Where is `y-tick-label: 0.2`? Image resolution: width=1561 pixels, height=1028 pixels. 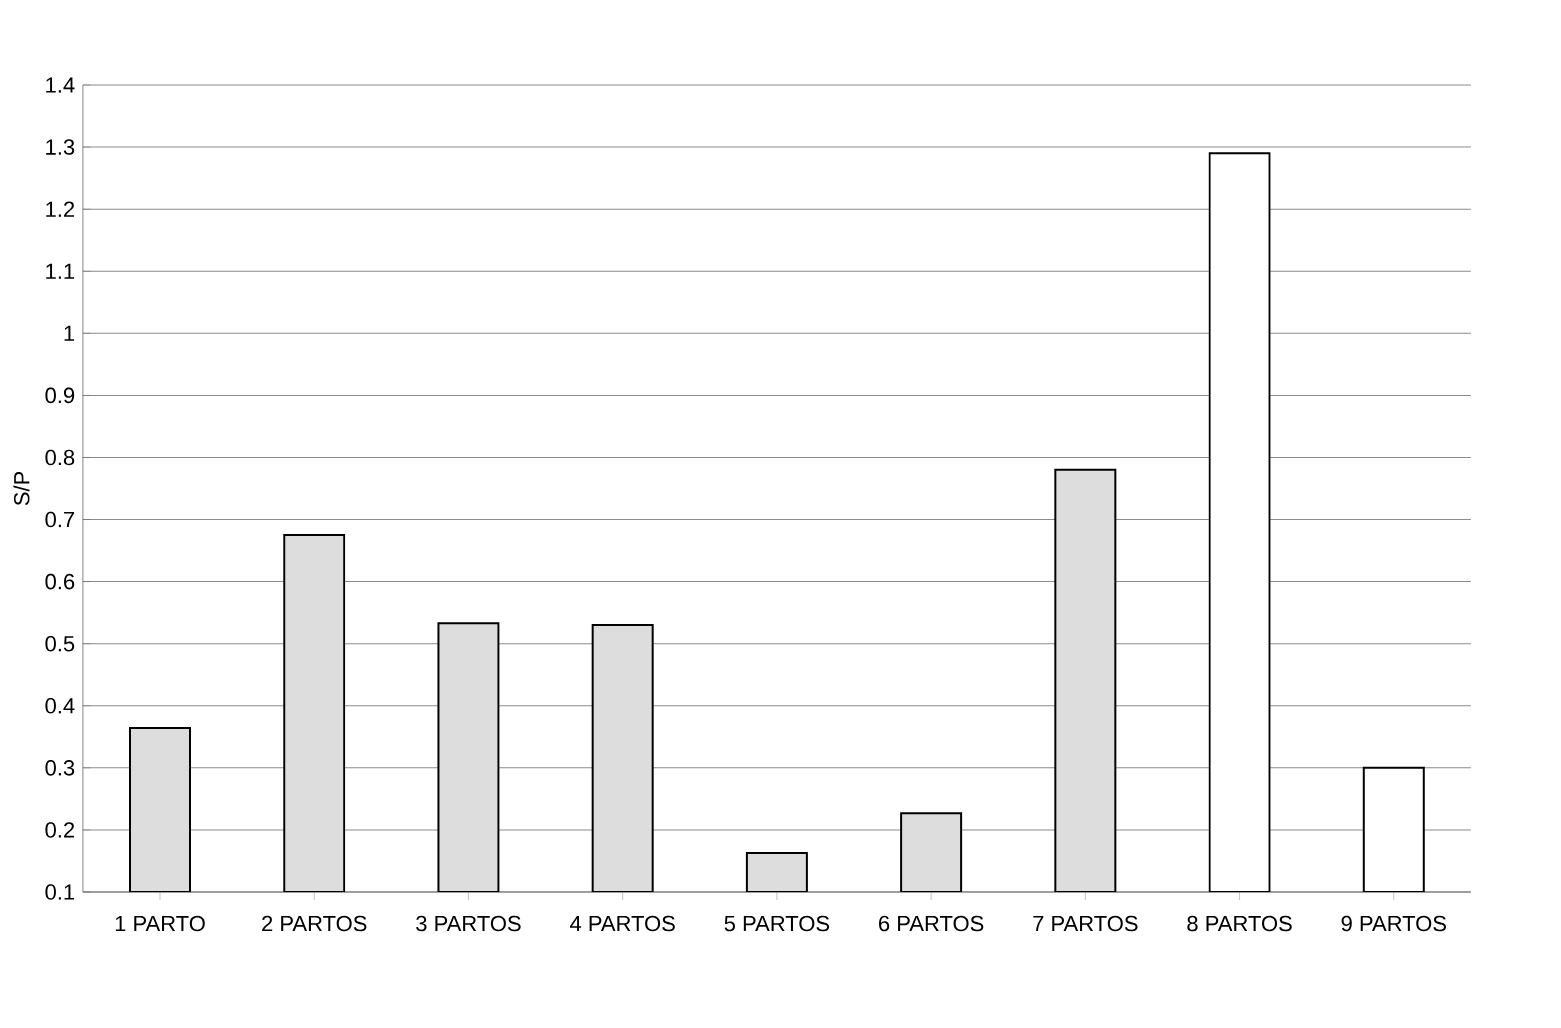 y-tick-label: 0.2 is located at coordinates (60, 830).